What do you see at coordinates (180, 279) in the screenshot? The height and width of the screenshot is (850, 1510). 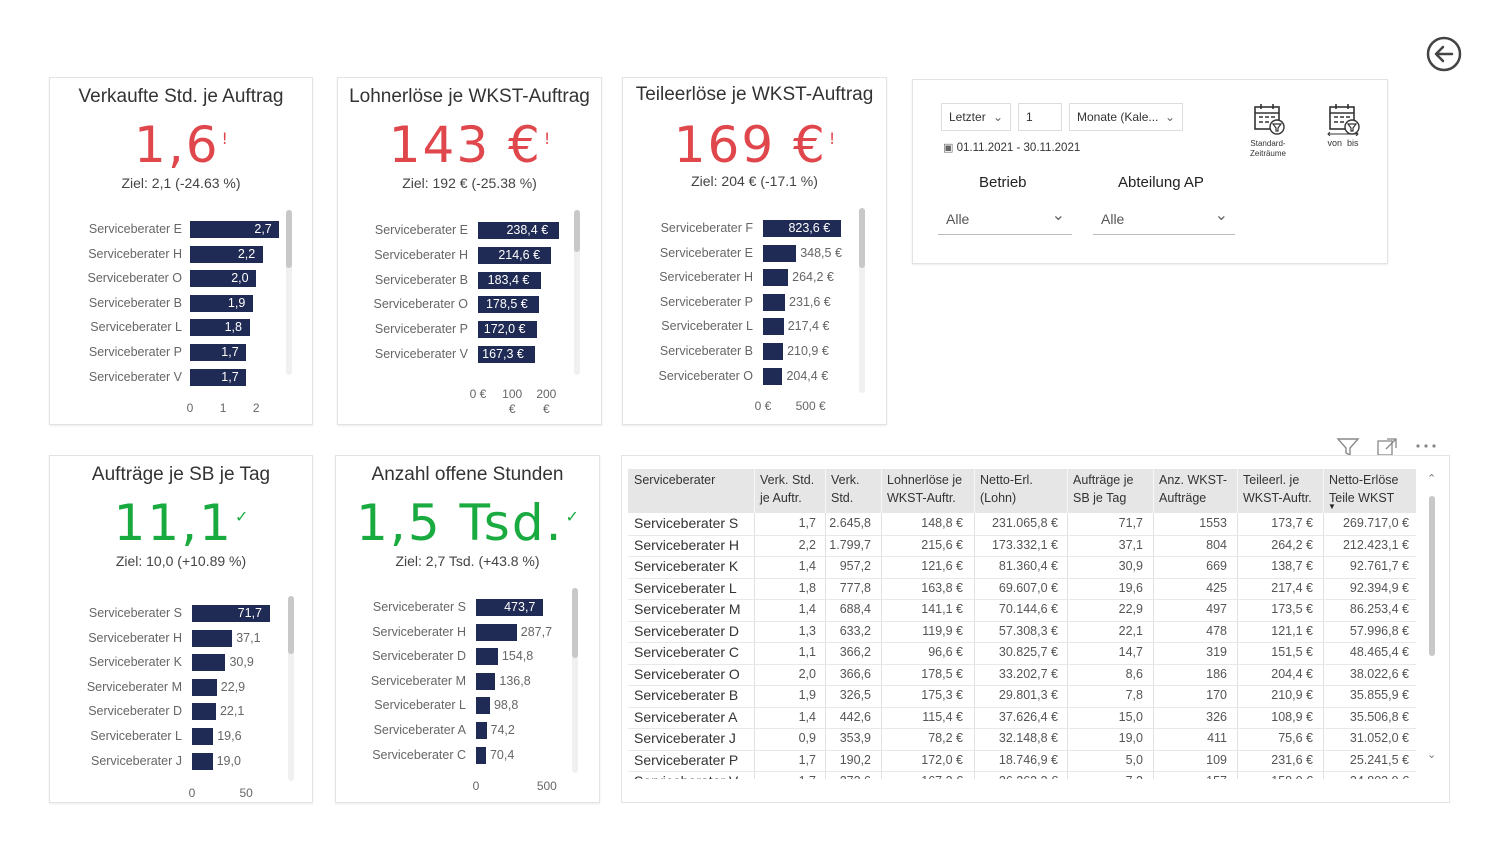 I see `bar-row: Serviceberater O 2,0` at bounding box center [180, 279].